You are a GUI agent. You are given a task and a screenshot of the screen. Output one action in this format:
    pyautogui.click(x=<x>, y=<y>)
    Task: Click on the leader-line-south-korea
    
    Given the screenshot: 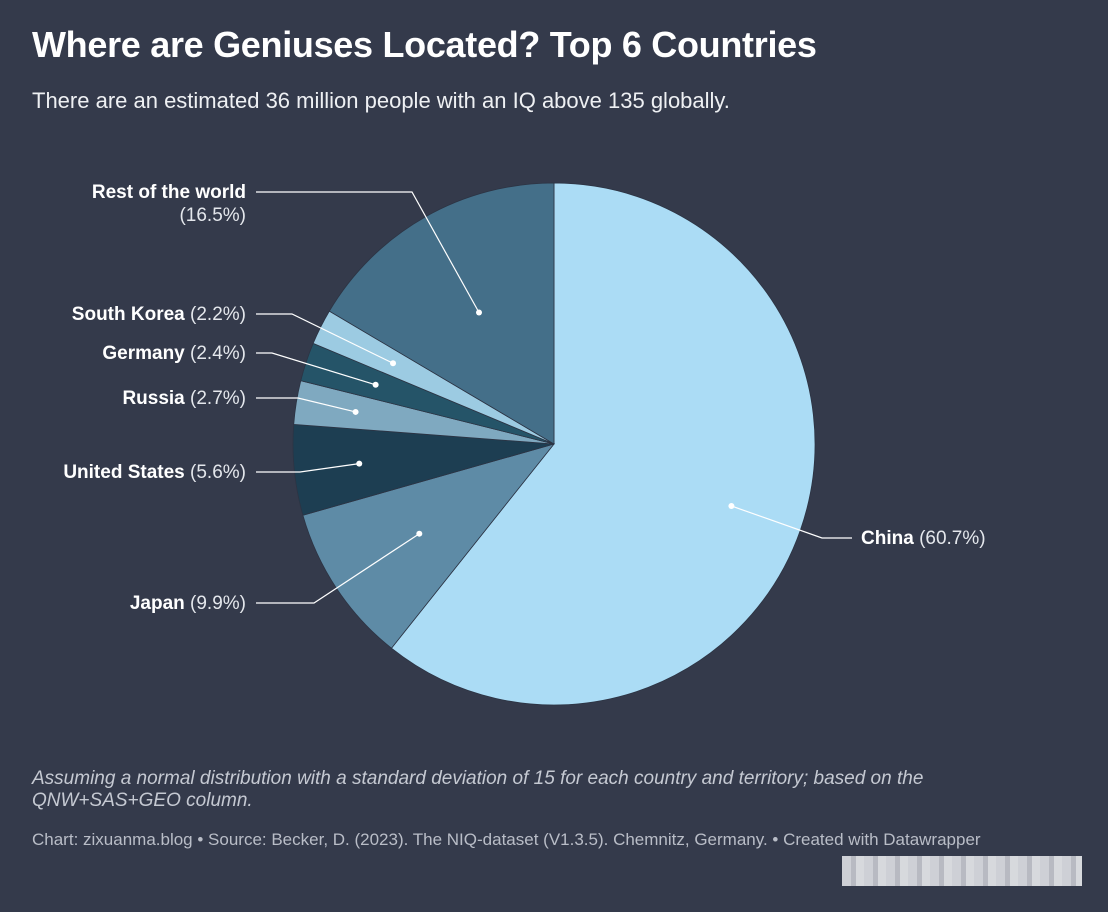 What is the action you would take?
    pyautogui.click(x=325, y=338)
    